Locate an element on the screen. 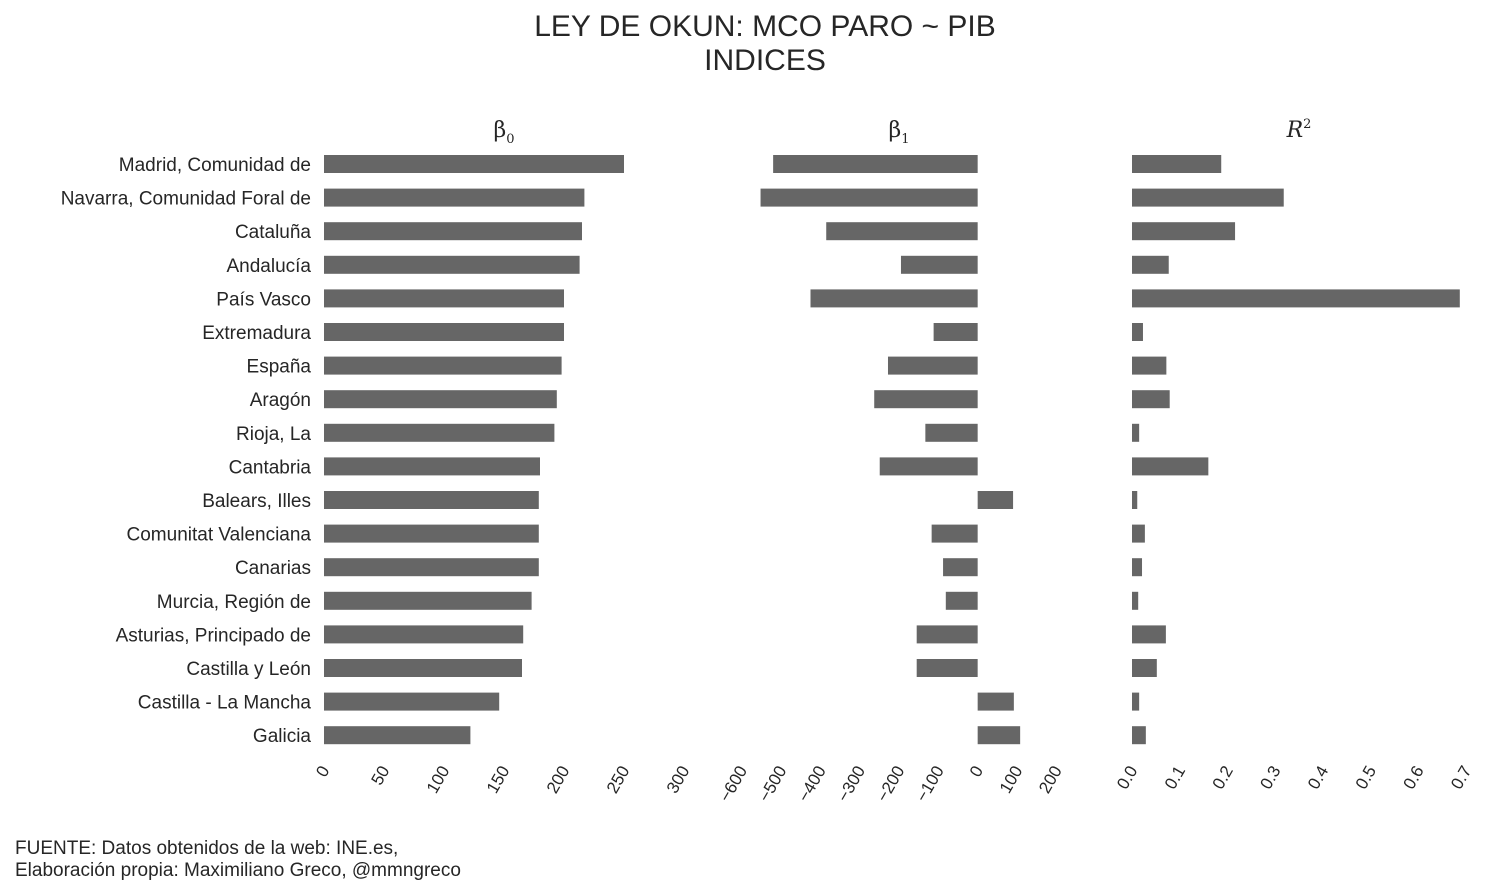 The image size is (1507, 896). x-tick-label: 0.7 is located at coordinates (1461, 778).